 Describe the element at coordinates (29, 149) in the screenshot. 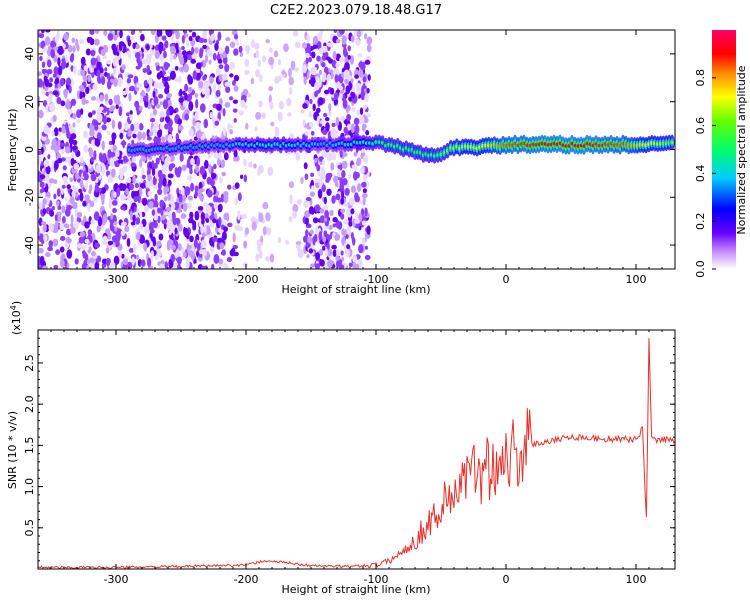

I see `spectrogram-ytick-label: 0` at that location.